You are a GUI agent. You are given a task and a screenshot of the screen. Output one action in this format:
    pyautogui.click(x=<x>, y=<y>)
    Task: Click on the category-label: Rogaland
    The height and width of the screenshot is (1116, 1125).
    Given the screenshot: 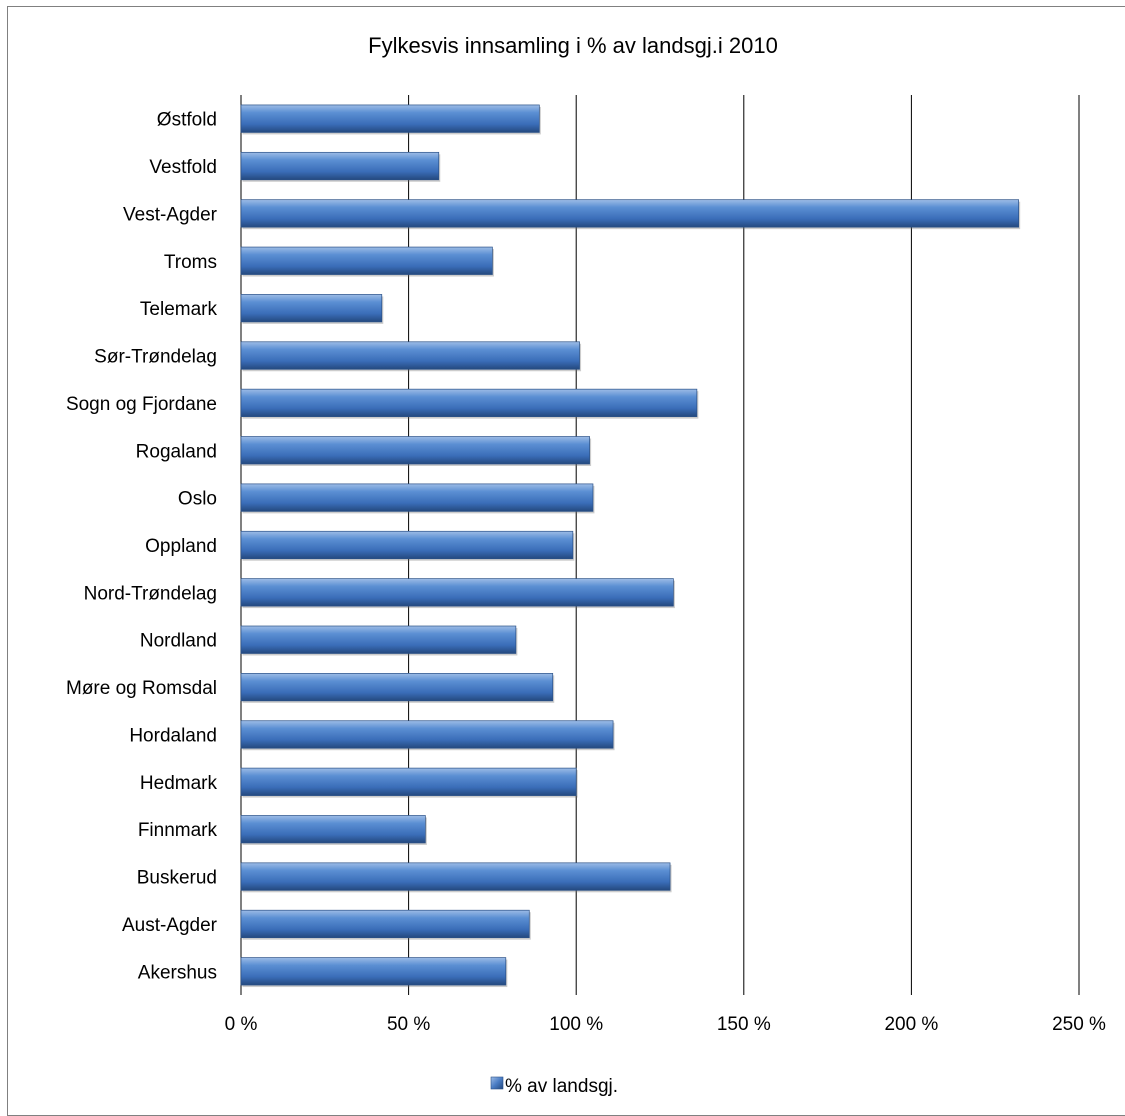 What is the action you would take?
    pyautogui.click(x=176, y=451)
    